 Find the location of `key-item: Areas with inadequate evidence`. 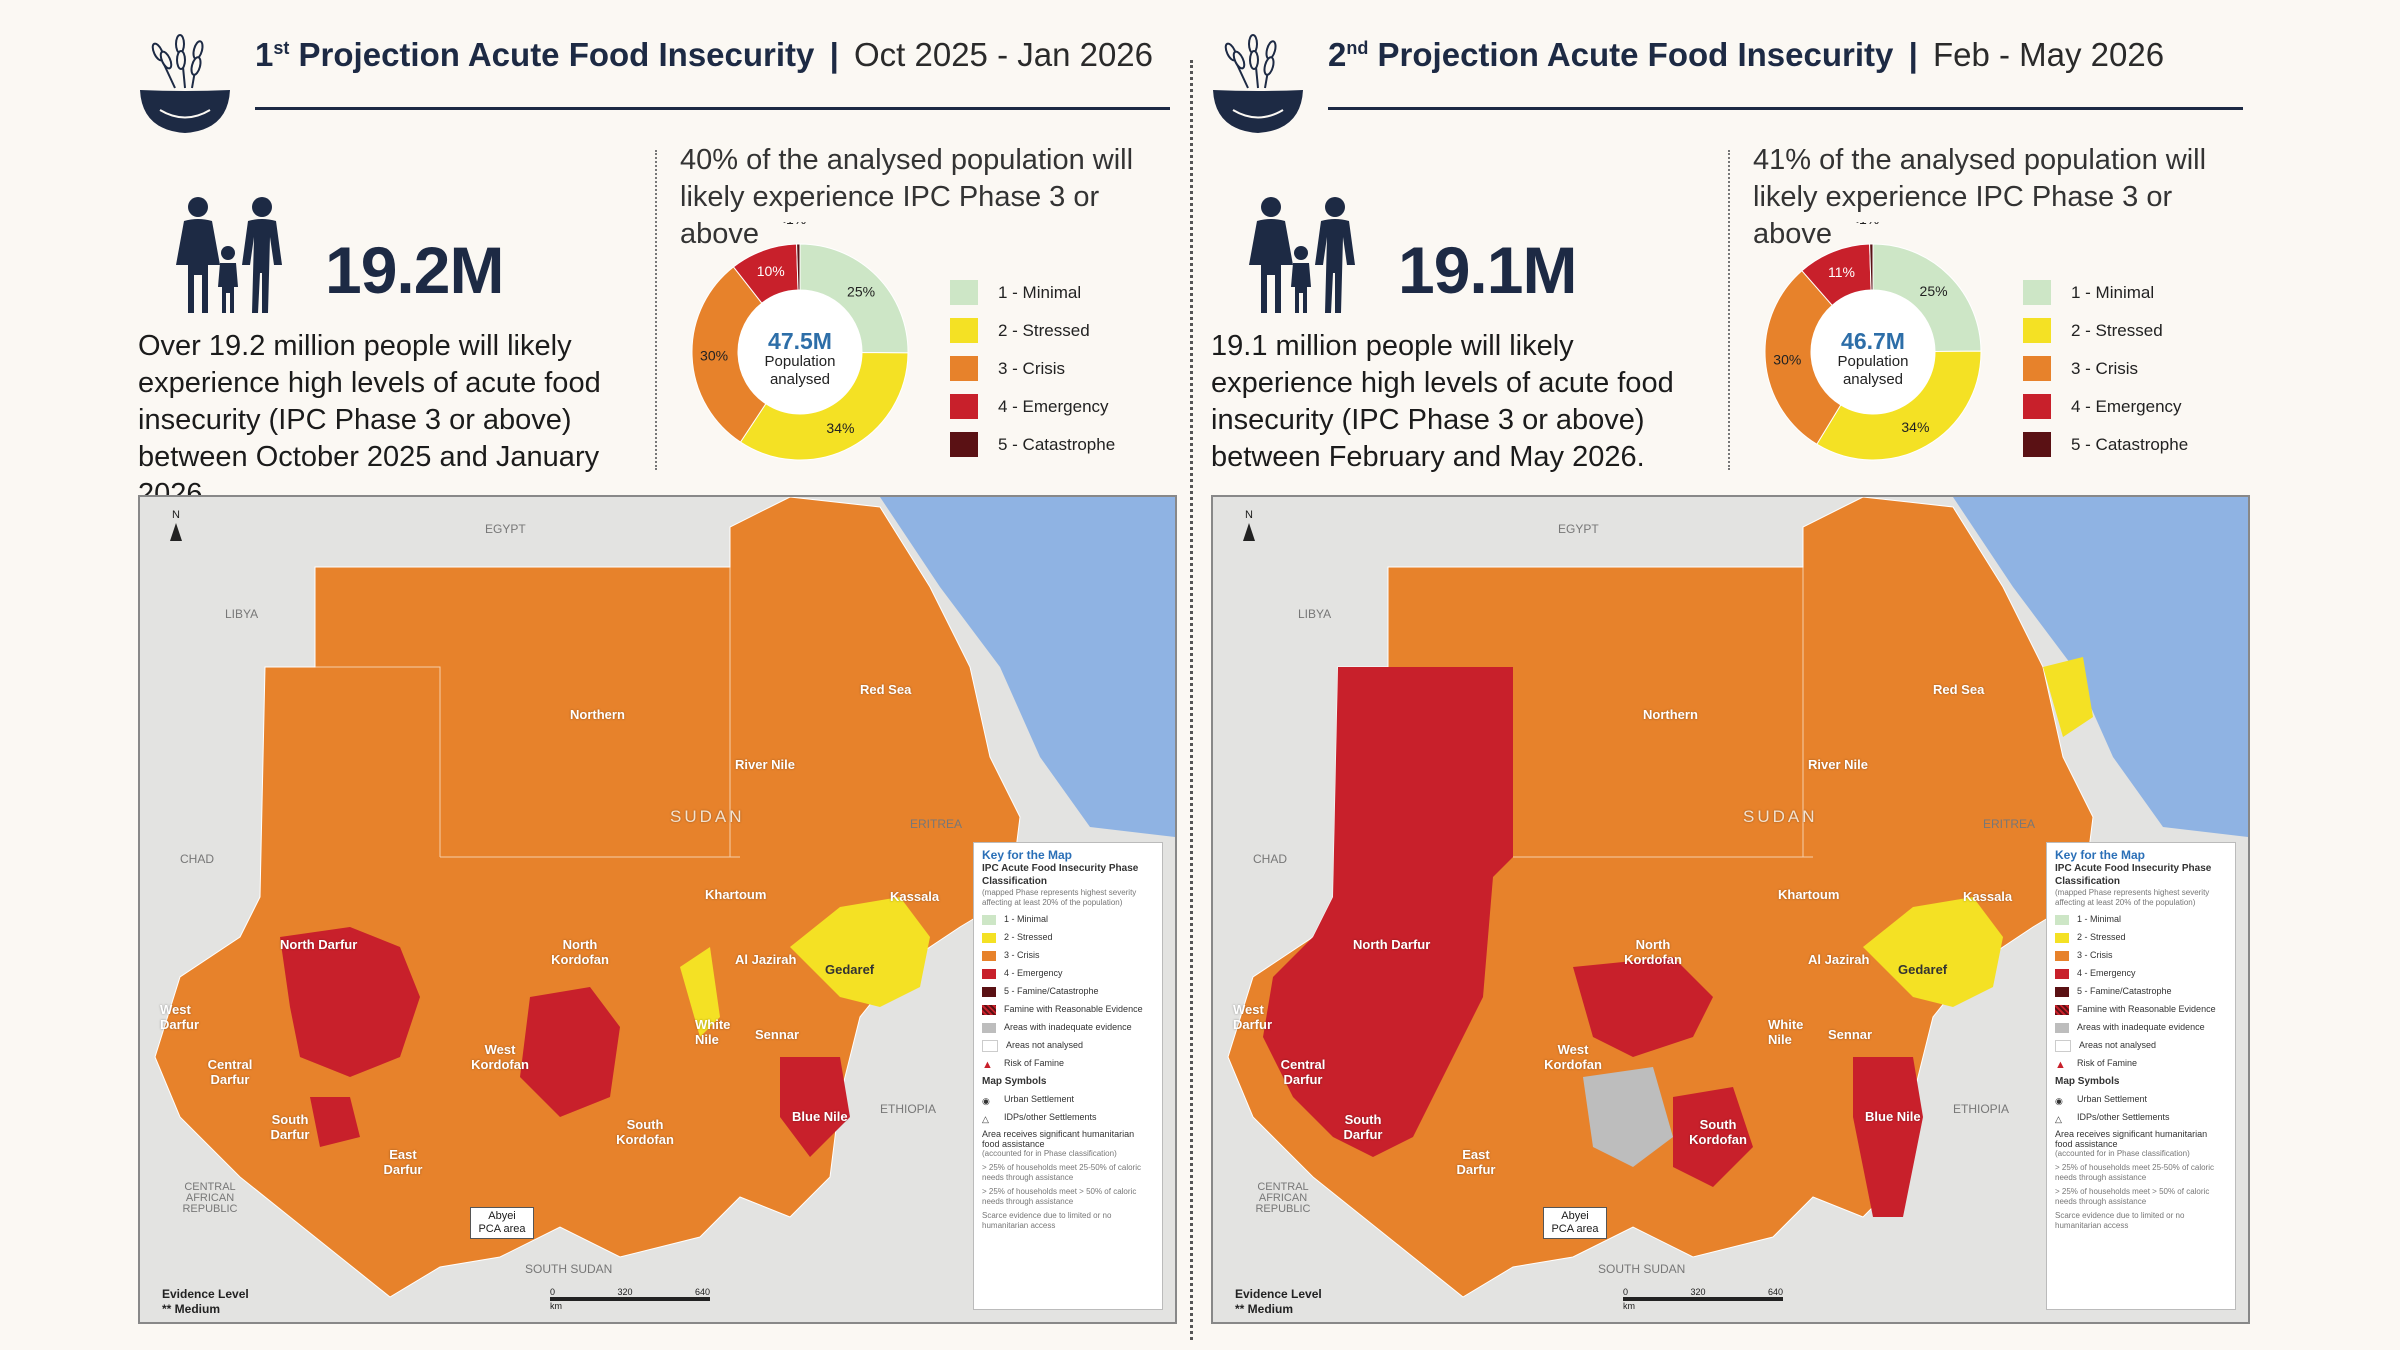

key-item: Areas with inadequate evidence is located at coordinates (1068, 1027).